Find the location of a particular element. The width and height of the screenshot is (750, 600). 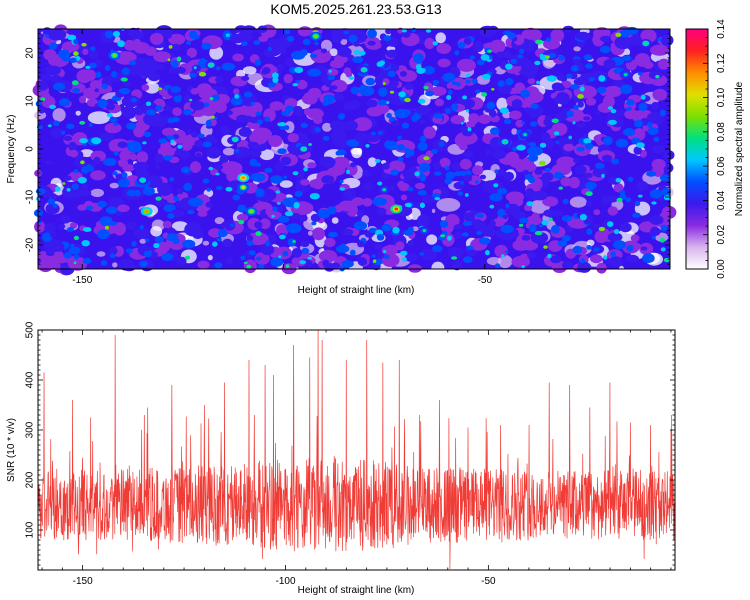

snr-y-tick-label: 500 is located at coordinates (30, 329).